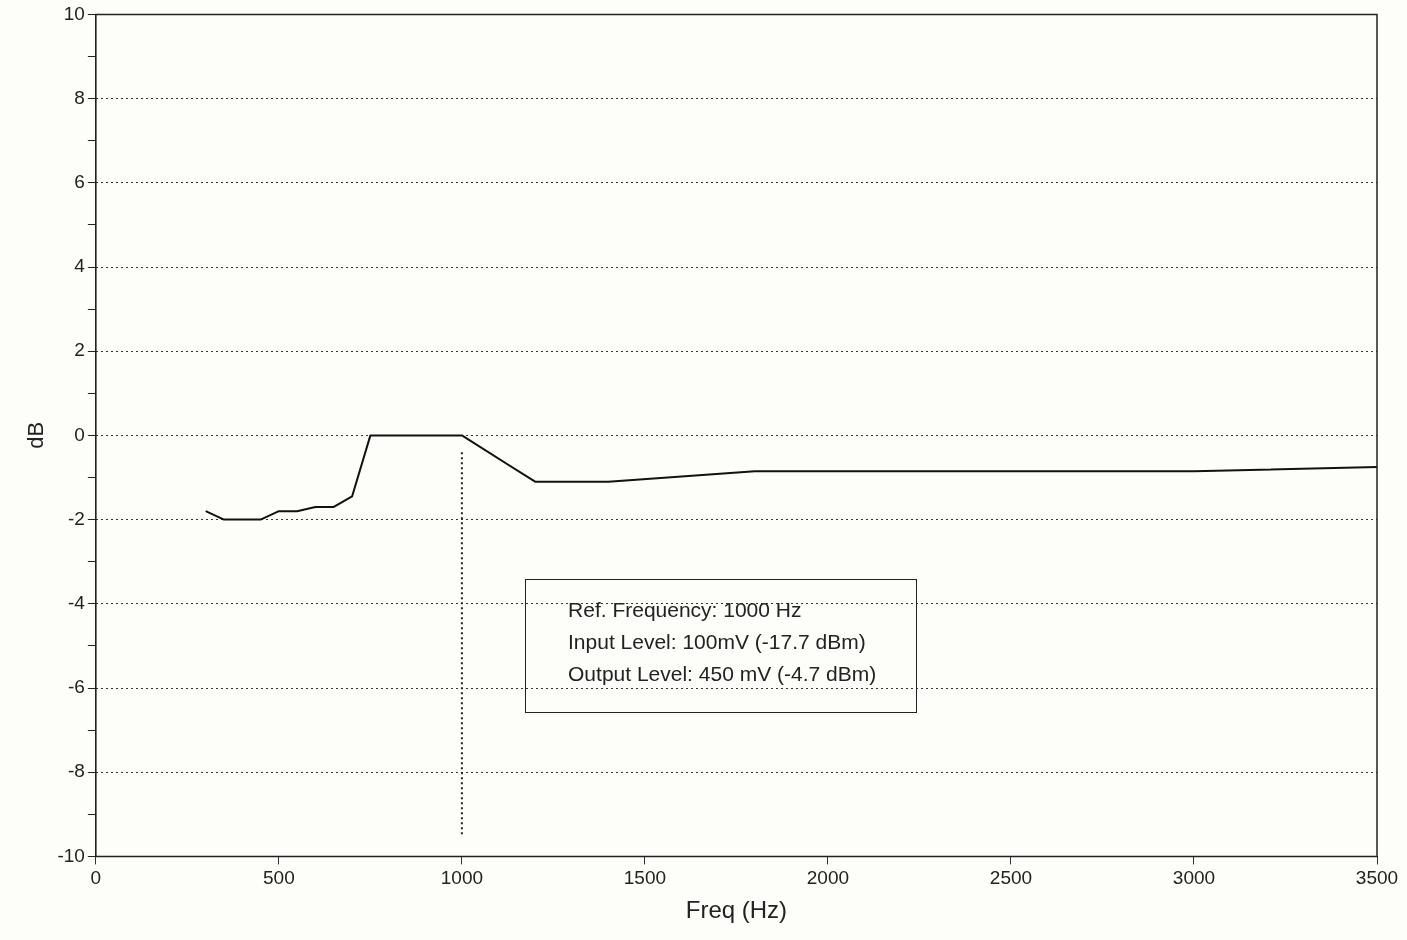  Describe the element at coordinates (1194, 878) in the screenshot. I see `x-tick-label: 3000` at that location.